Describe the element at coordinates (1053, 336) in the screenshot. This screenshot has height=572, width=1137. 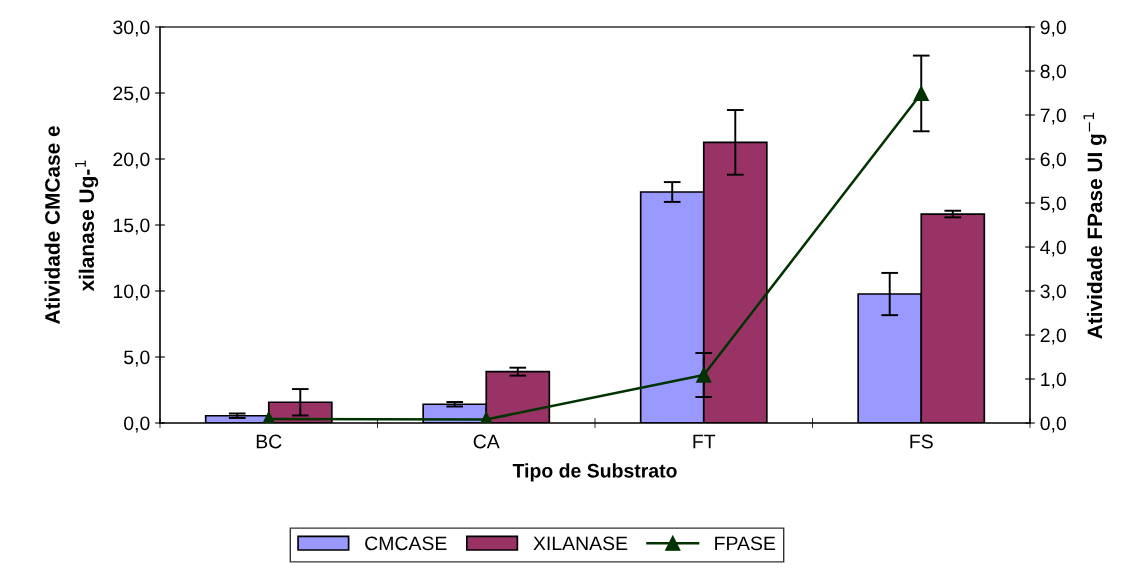
I see `y2-tick-label: 2,0` at that location.